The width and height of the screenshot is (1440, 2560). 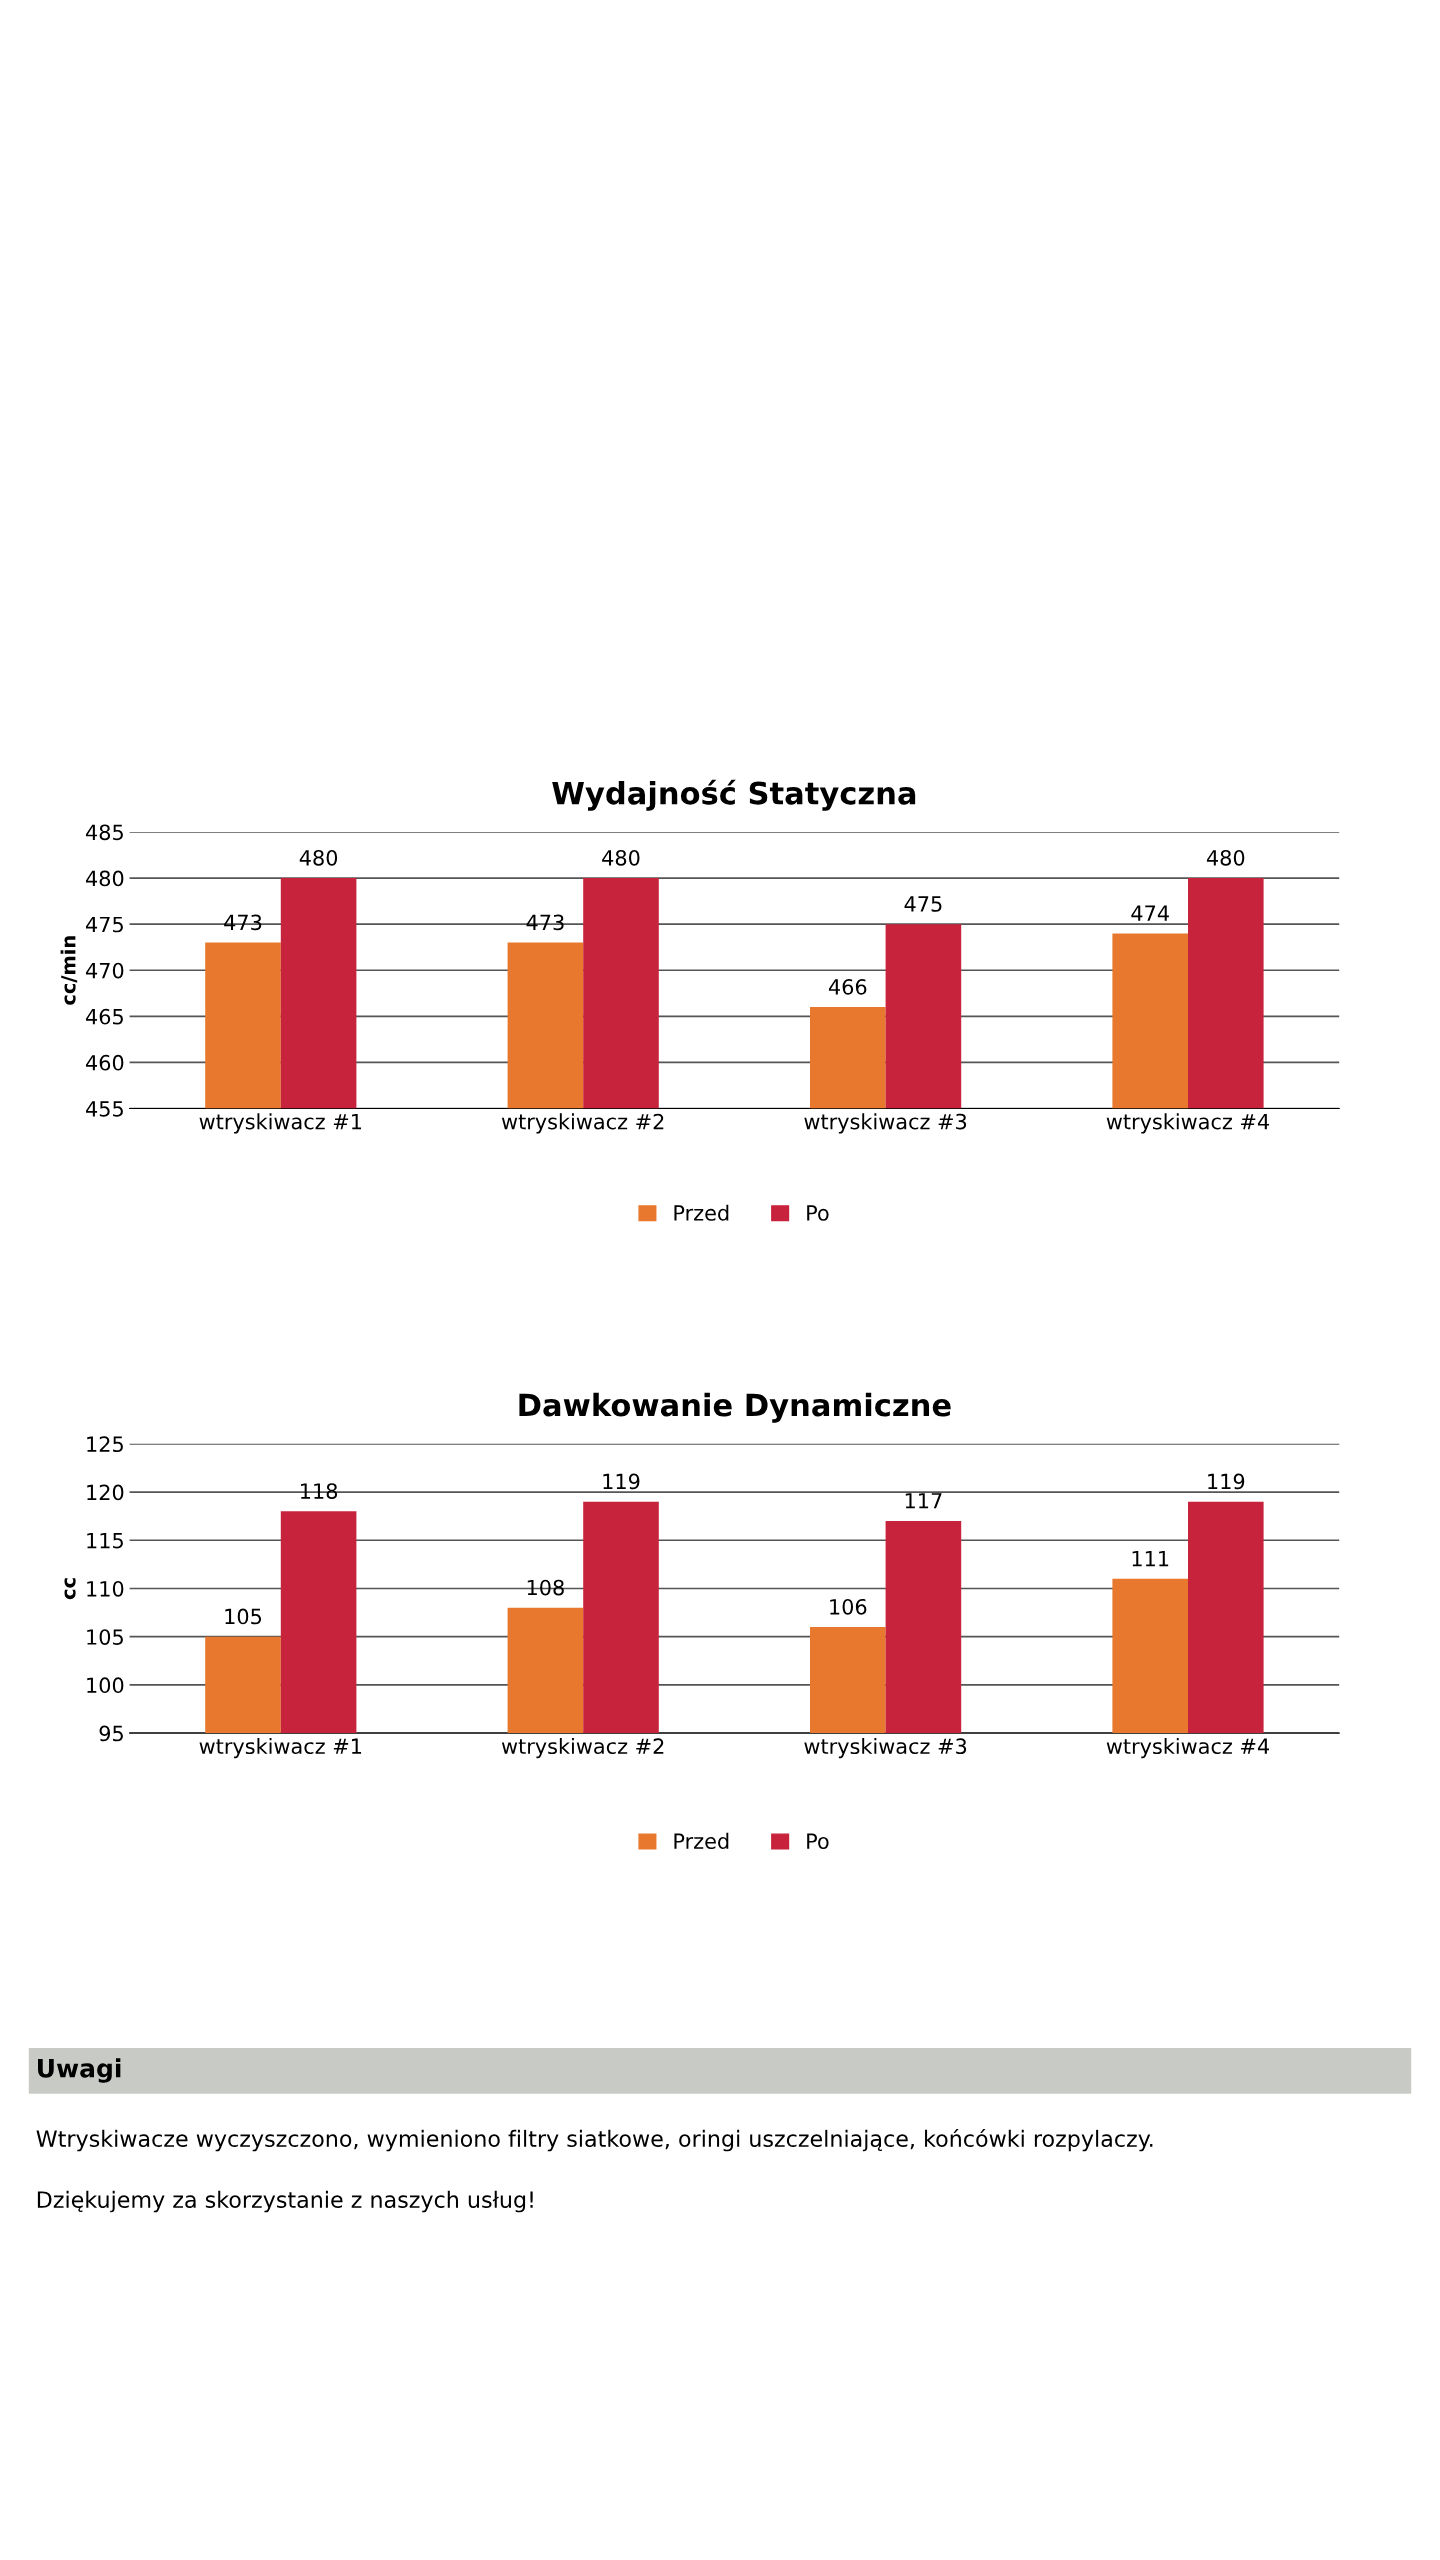 What do you see at coordinates (111, 1733) in the screenshot?
I see `y-tick-label: 95` at bounding box center [111, 1733].